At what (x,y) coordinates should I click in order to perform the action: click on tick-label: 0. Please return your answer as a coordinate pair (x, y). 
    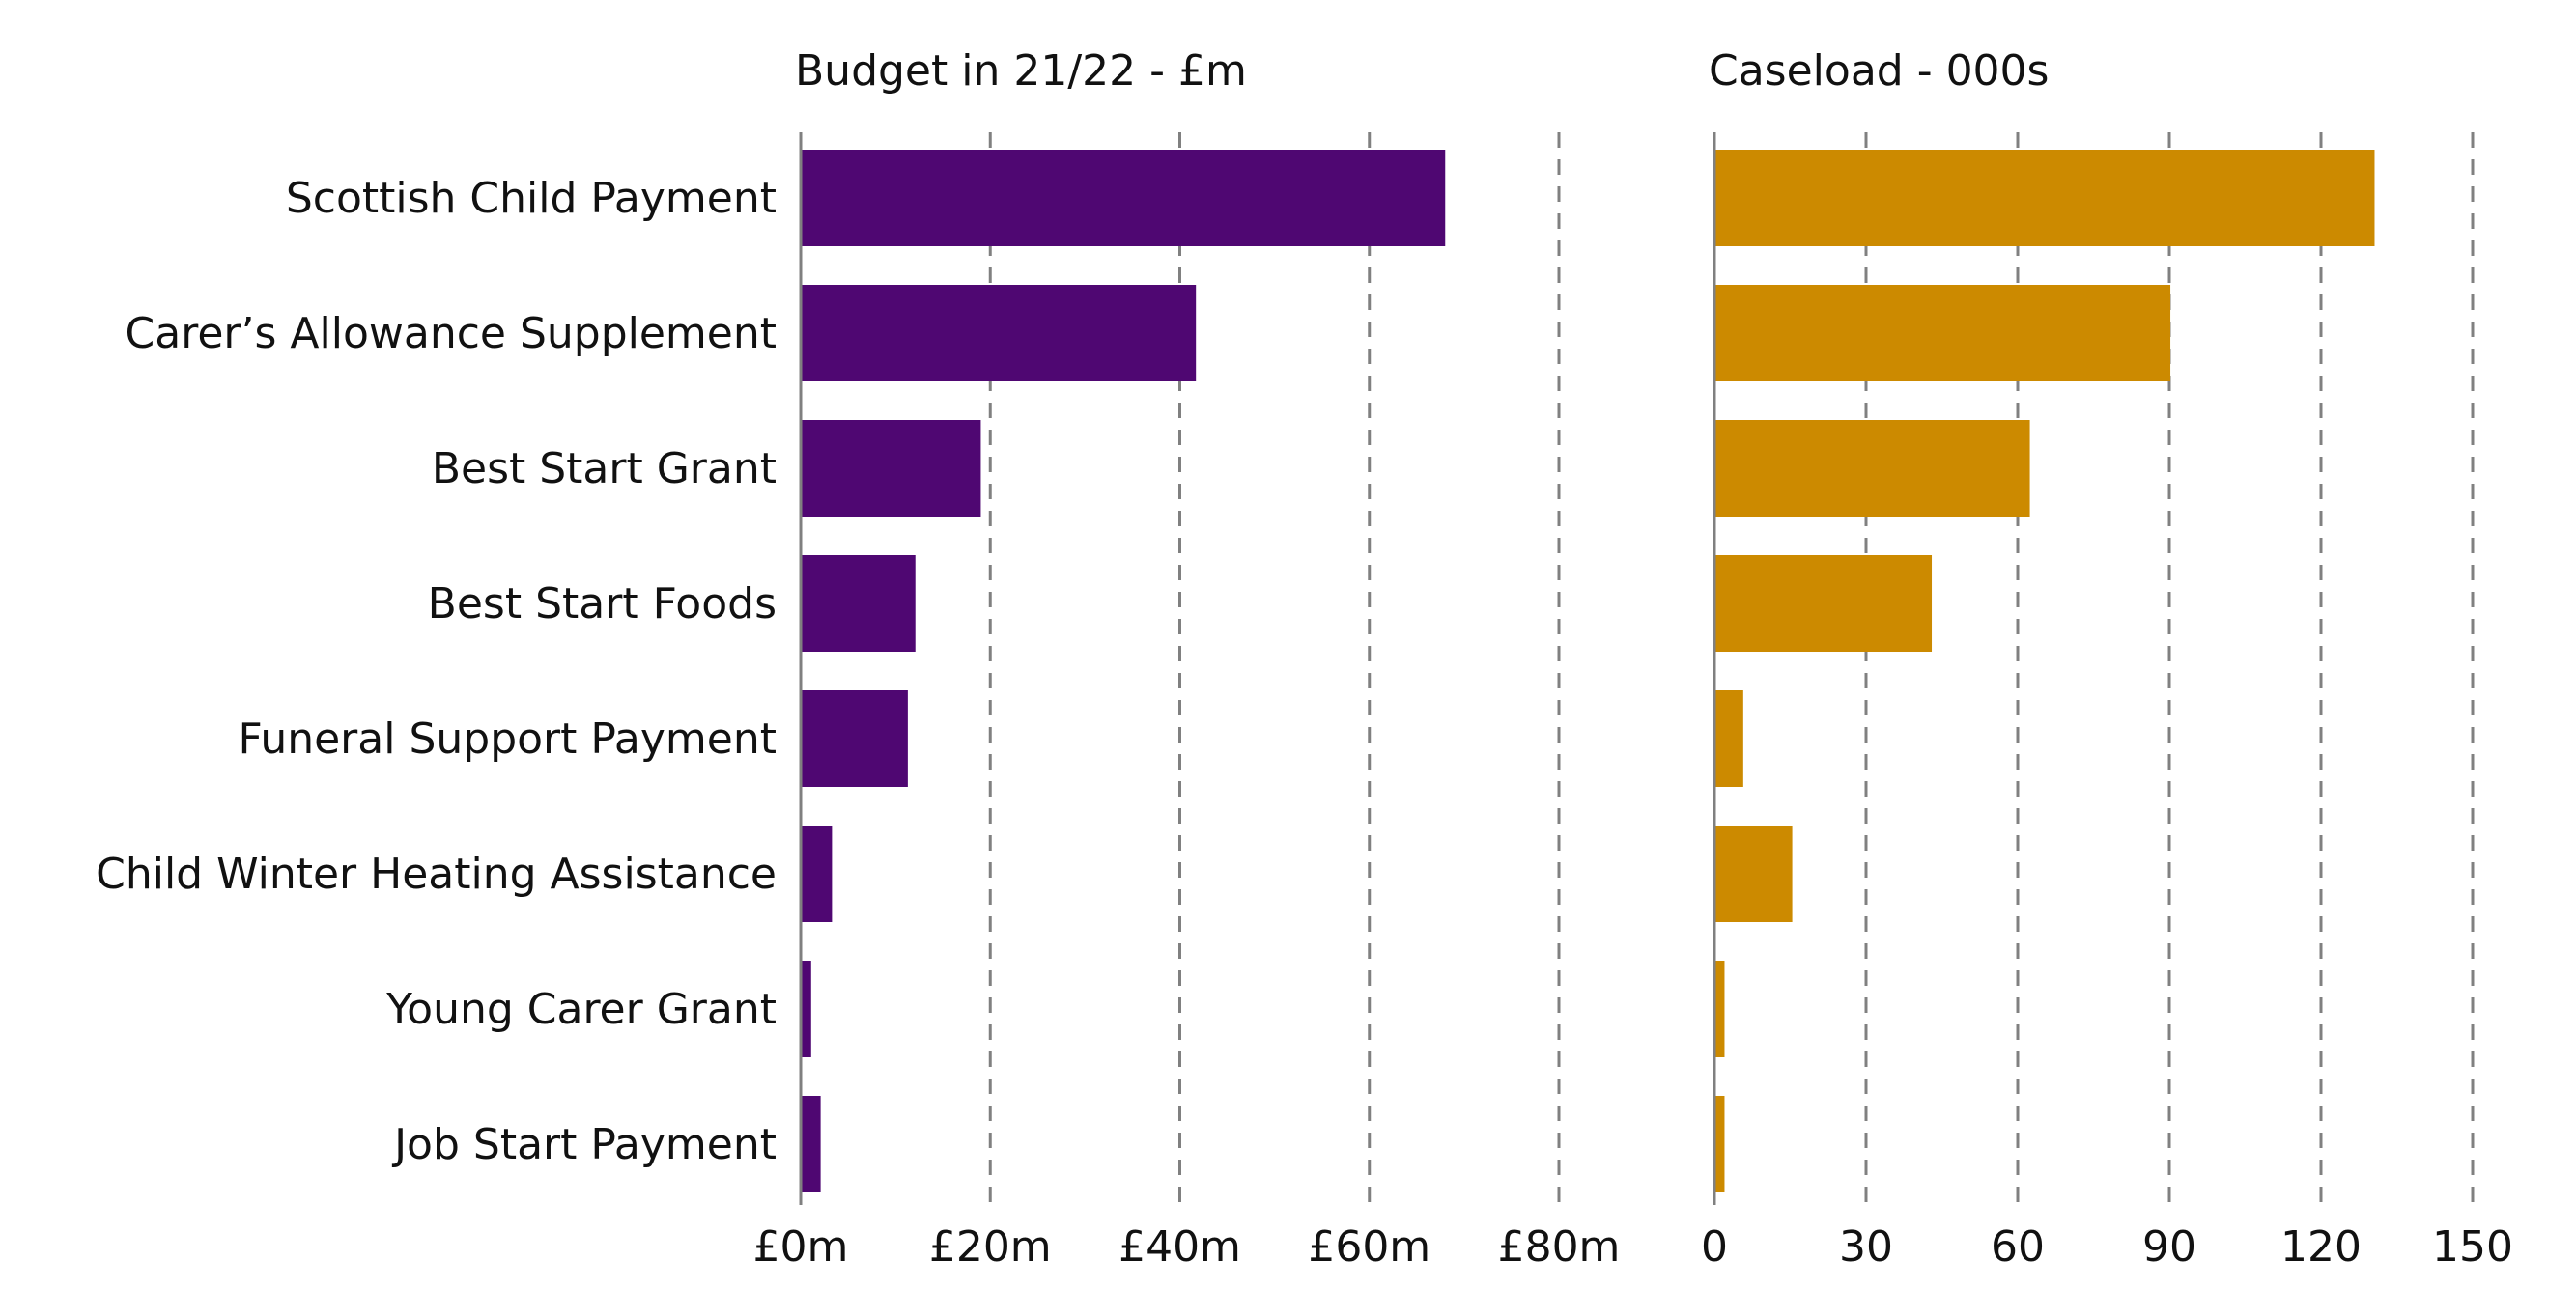
    Looking at the image, I should click on (1714, 1247).